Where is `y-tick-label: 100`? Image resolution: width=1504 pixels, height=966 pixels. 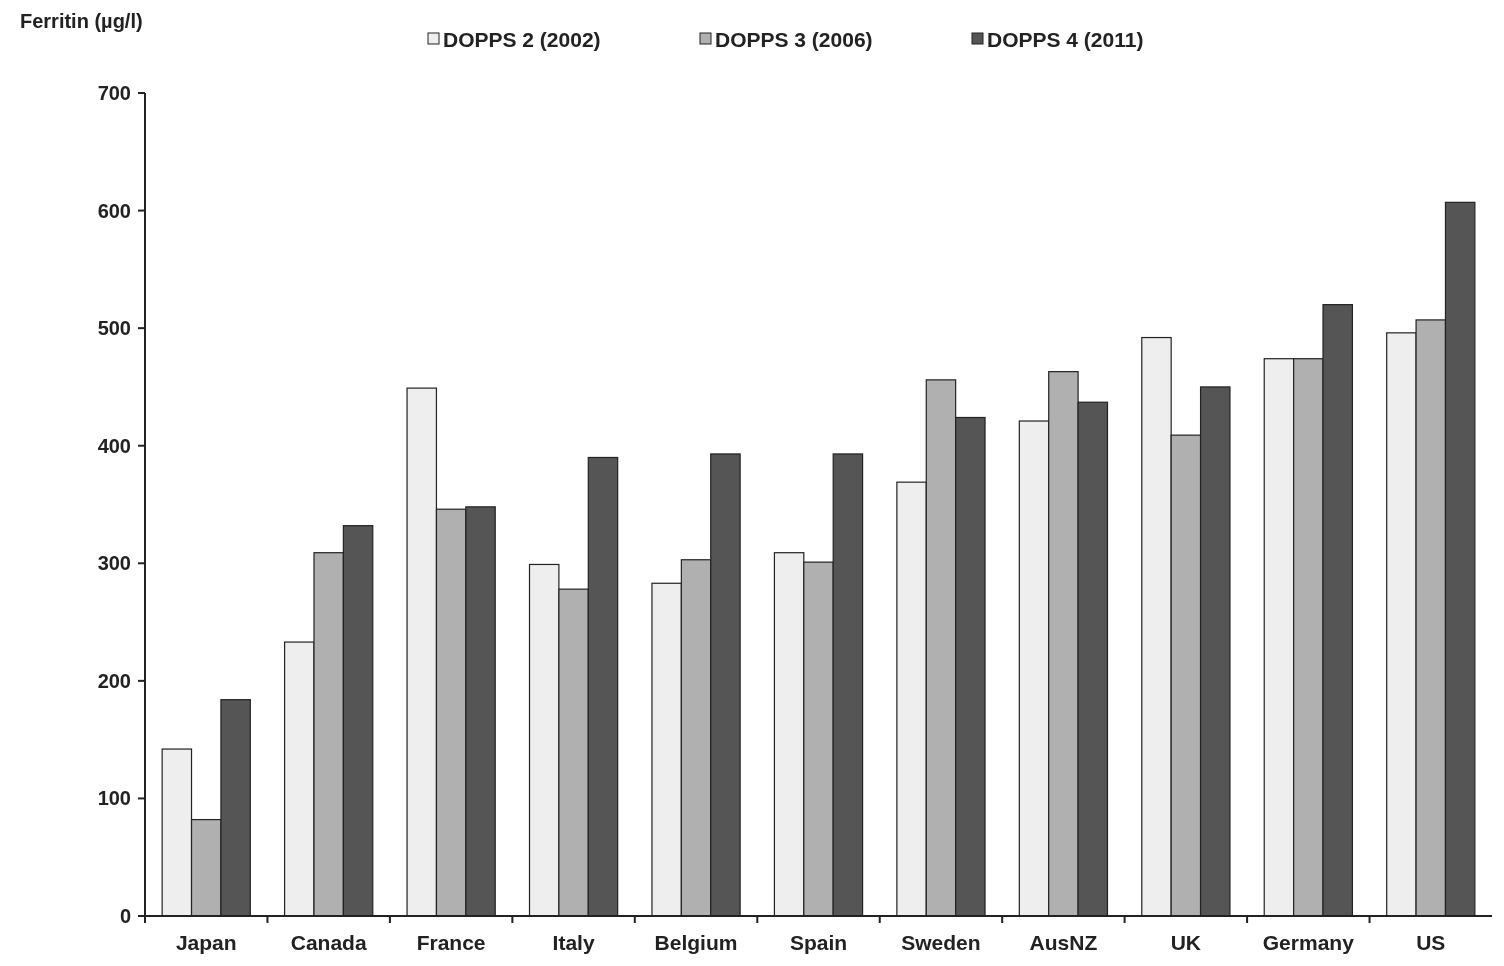 y-tick-label: 100 is located at coordinates (114, 798).